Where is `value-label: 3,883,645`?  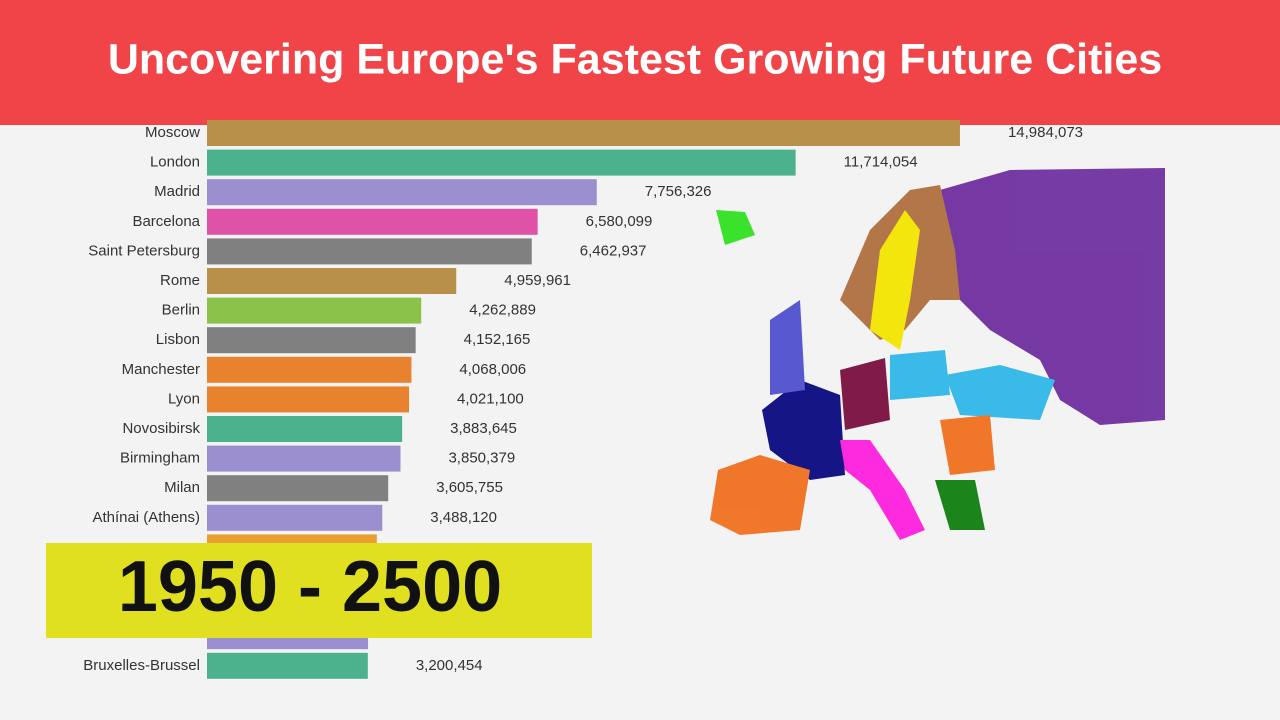
value-label: 3,883,645 is located at coordinates (483, 428).